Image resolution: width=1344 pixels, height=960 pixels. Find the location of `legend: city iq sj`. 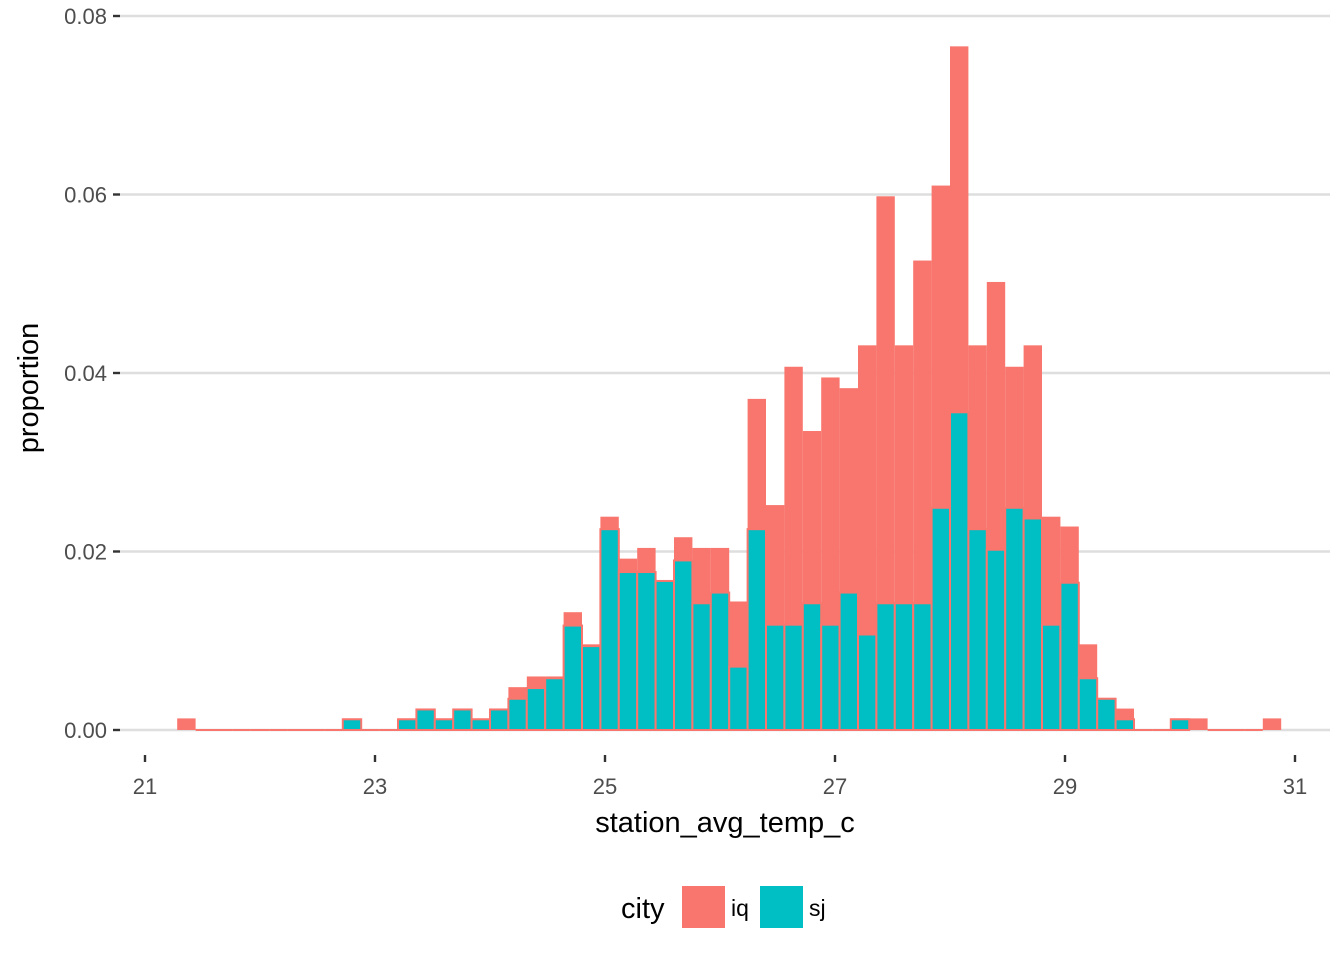

legend: city iq sj is located at coordinates (723, 907).